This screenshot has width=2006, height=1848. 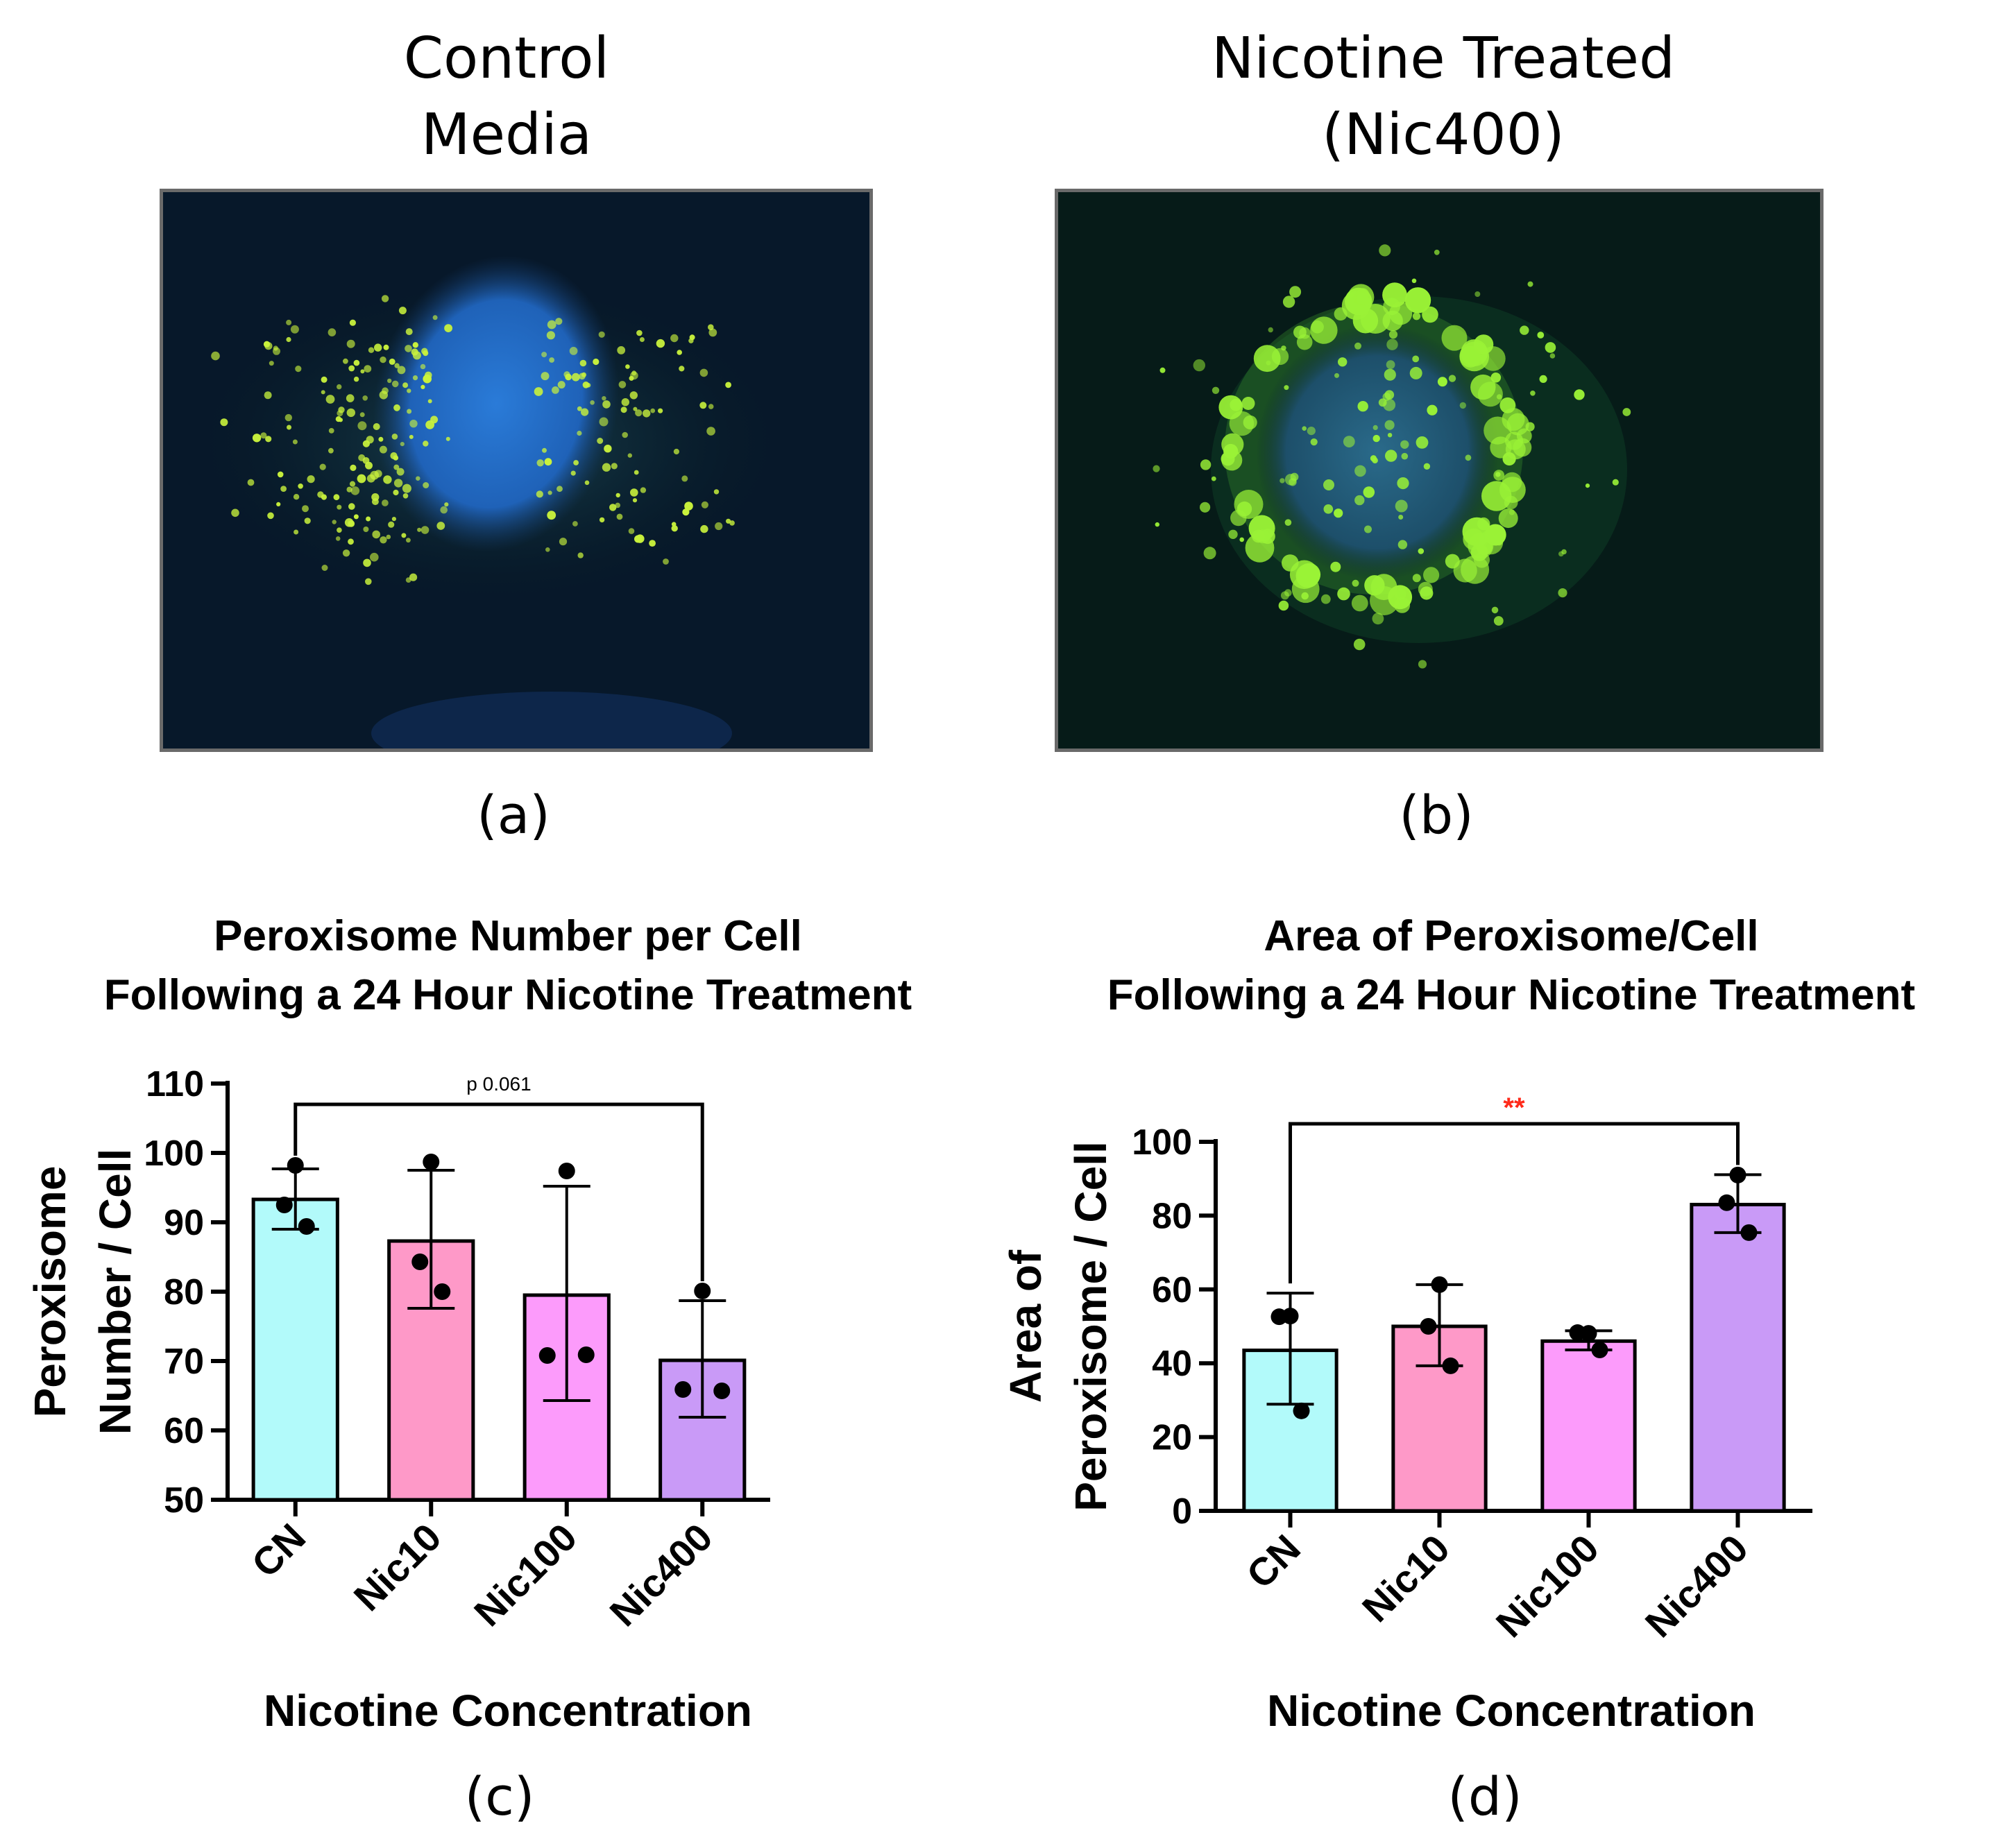 I want to click on x-axis-label: Nicotine Concentration, so click(x=508, y=1711).